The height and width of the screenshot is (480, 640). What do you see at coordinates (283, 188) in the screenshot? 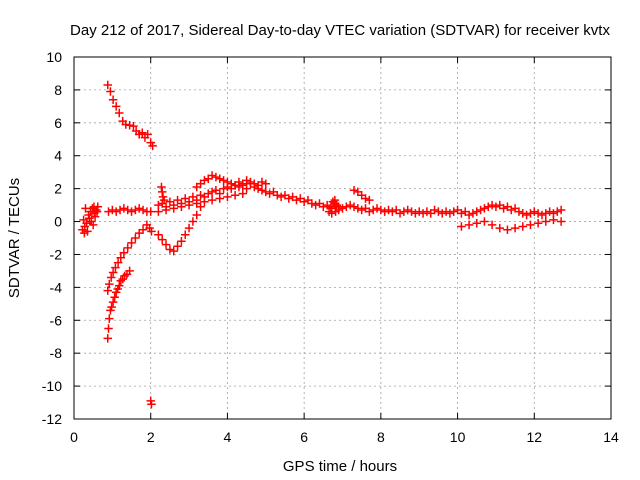
I see `series-upper-band` at bounding box center [283, 188].